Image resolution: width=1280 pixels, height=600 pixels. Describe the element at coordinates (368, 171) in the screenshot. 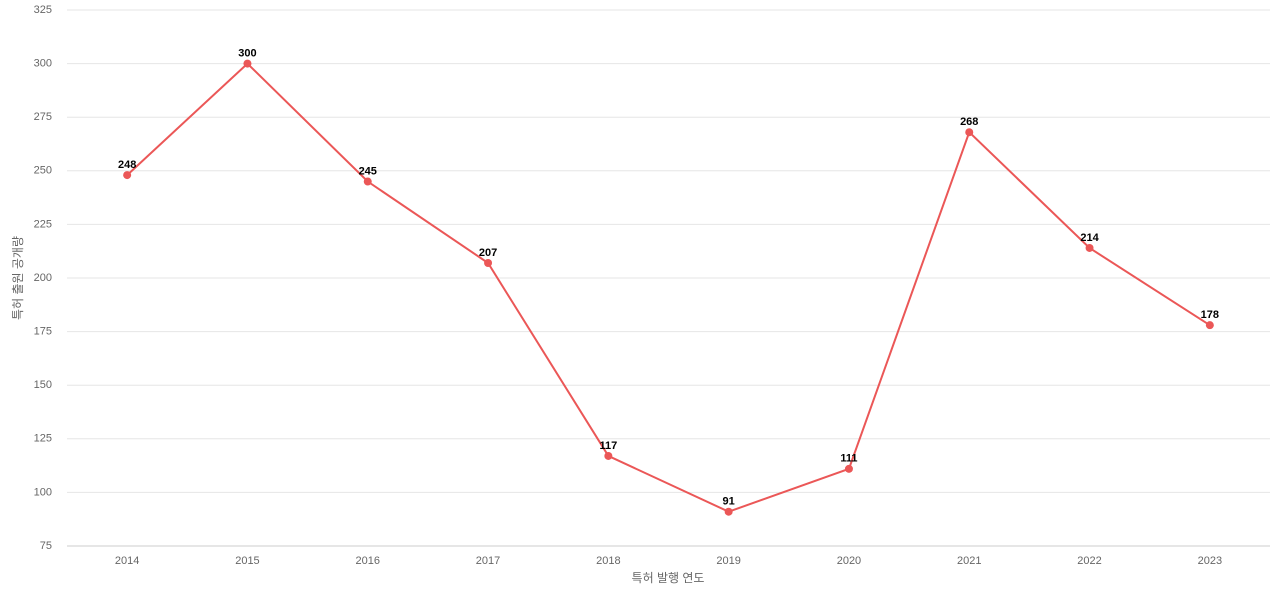

I see `data-label: 245` at that location.